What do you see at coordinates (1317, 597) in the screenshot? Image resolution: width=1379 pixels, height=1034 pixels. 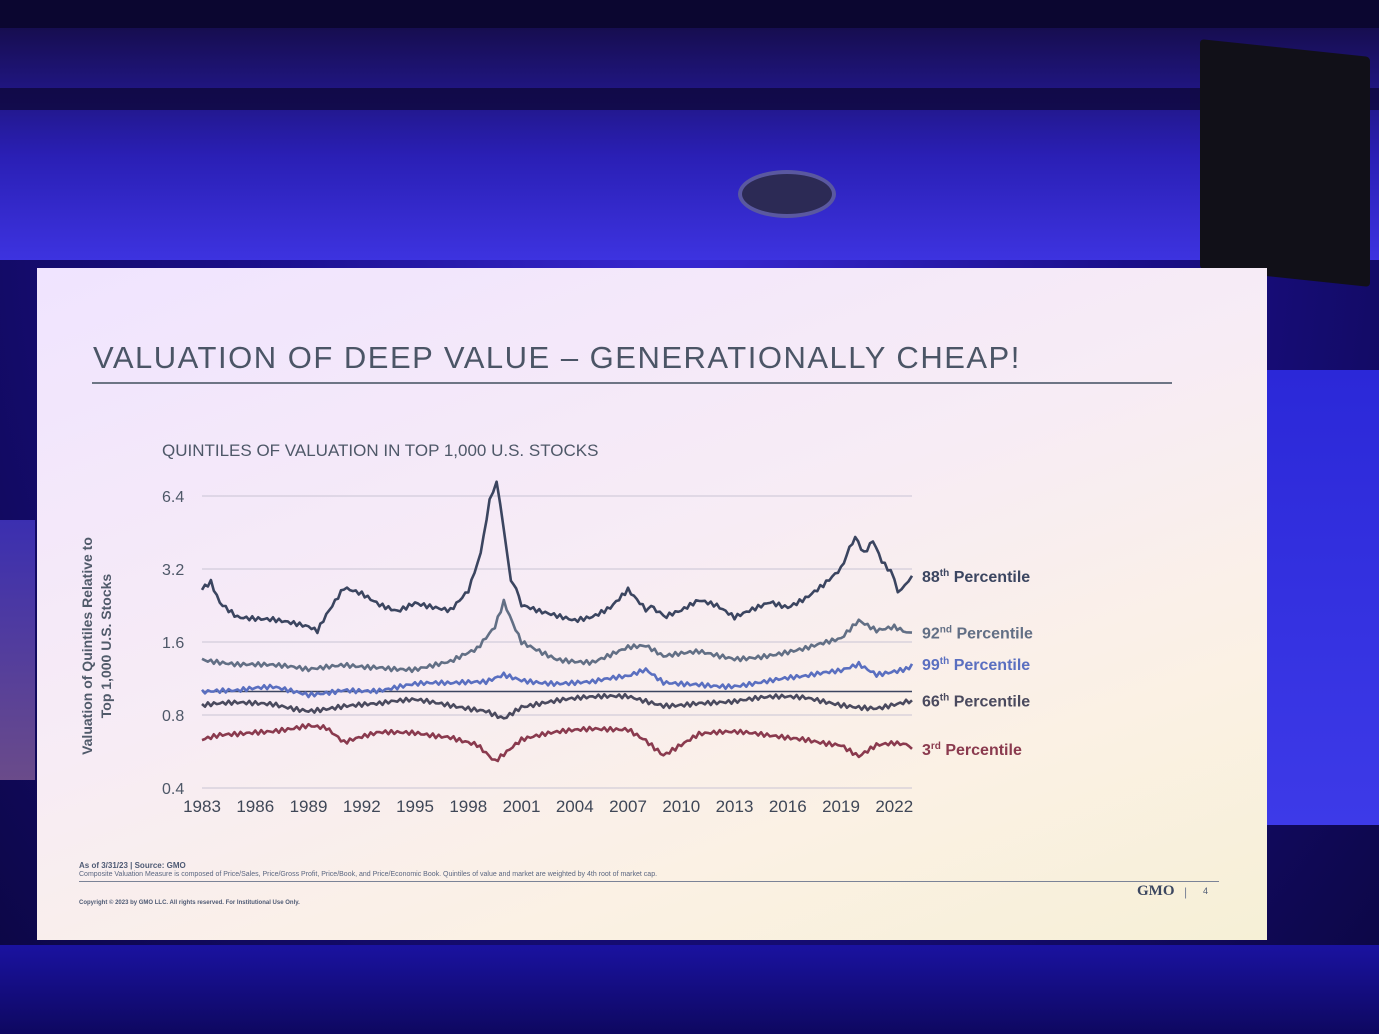 I see `side-screen` at bounding box center [1317, 597].